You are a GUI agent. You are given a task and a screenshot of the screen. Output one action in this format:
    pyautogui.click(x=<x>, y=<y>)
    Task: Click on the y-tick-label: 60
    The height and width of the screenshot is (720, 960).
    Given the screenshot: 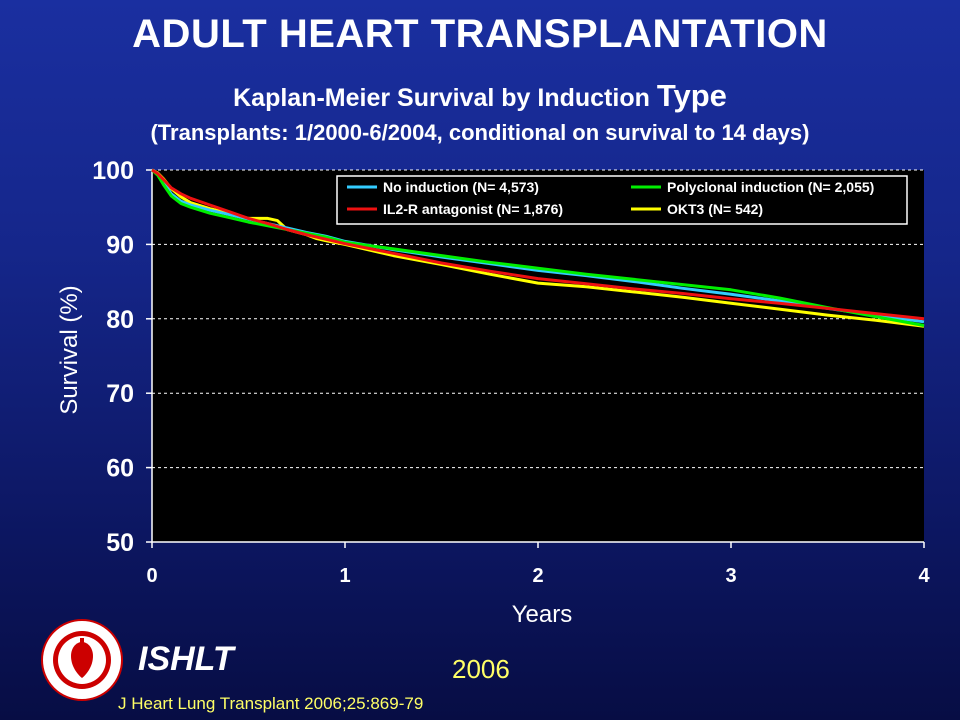 What is the action you would take?
    pyautogui.click(x=120, y=469)
    